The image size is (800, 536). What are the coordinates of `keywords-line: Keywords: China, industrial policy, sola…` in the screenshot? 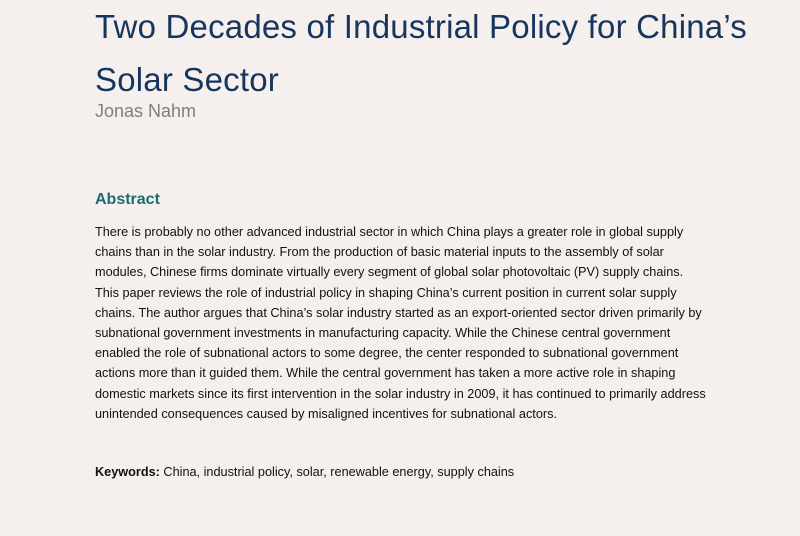 It's located at (401, 472).